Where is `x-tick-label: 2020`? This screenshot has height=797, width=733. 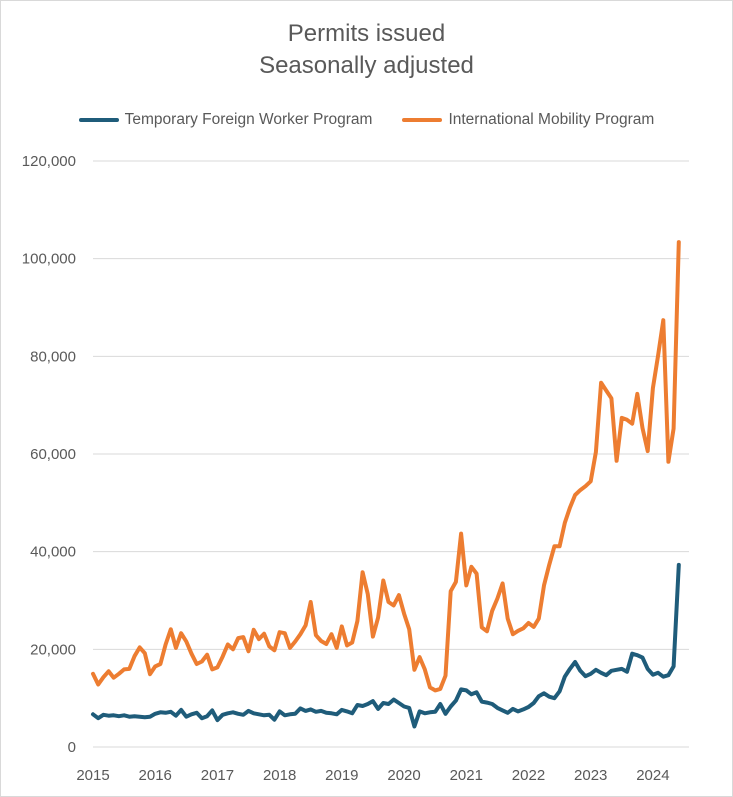 x-tick-label: 2020 is located at coordinates (403, 775).